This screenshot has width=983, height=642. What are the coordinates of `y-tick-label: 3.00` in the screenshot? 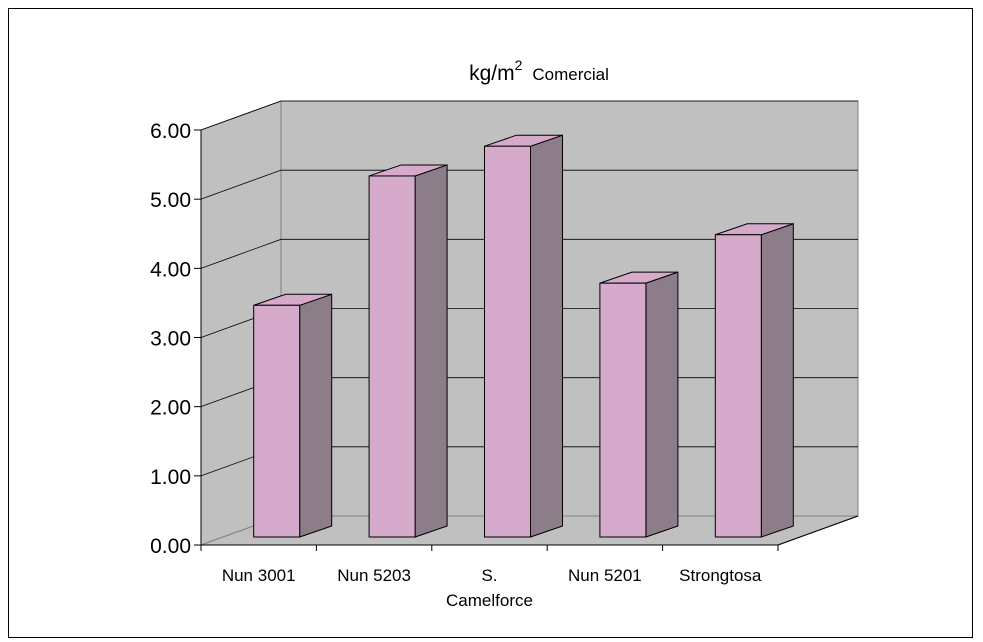 It's located at (170, 339).